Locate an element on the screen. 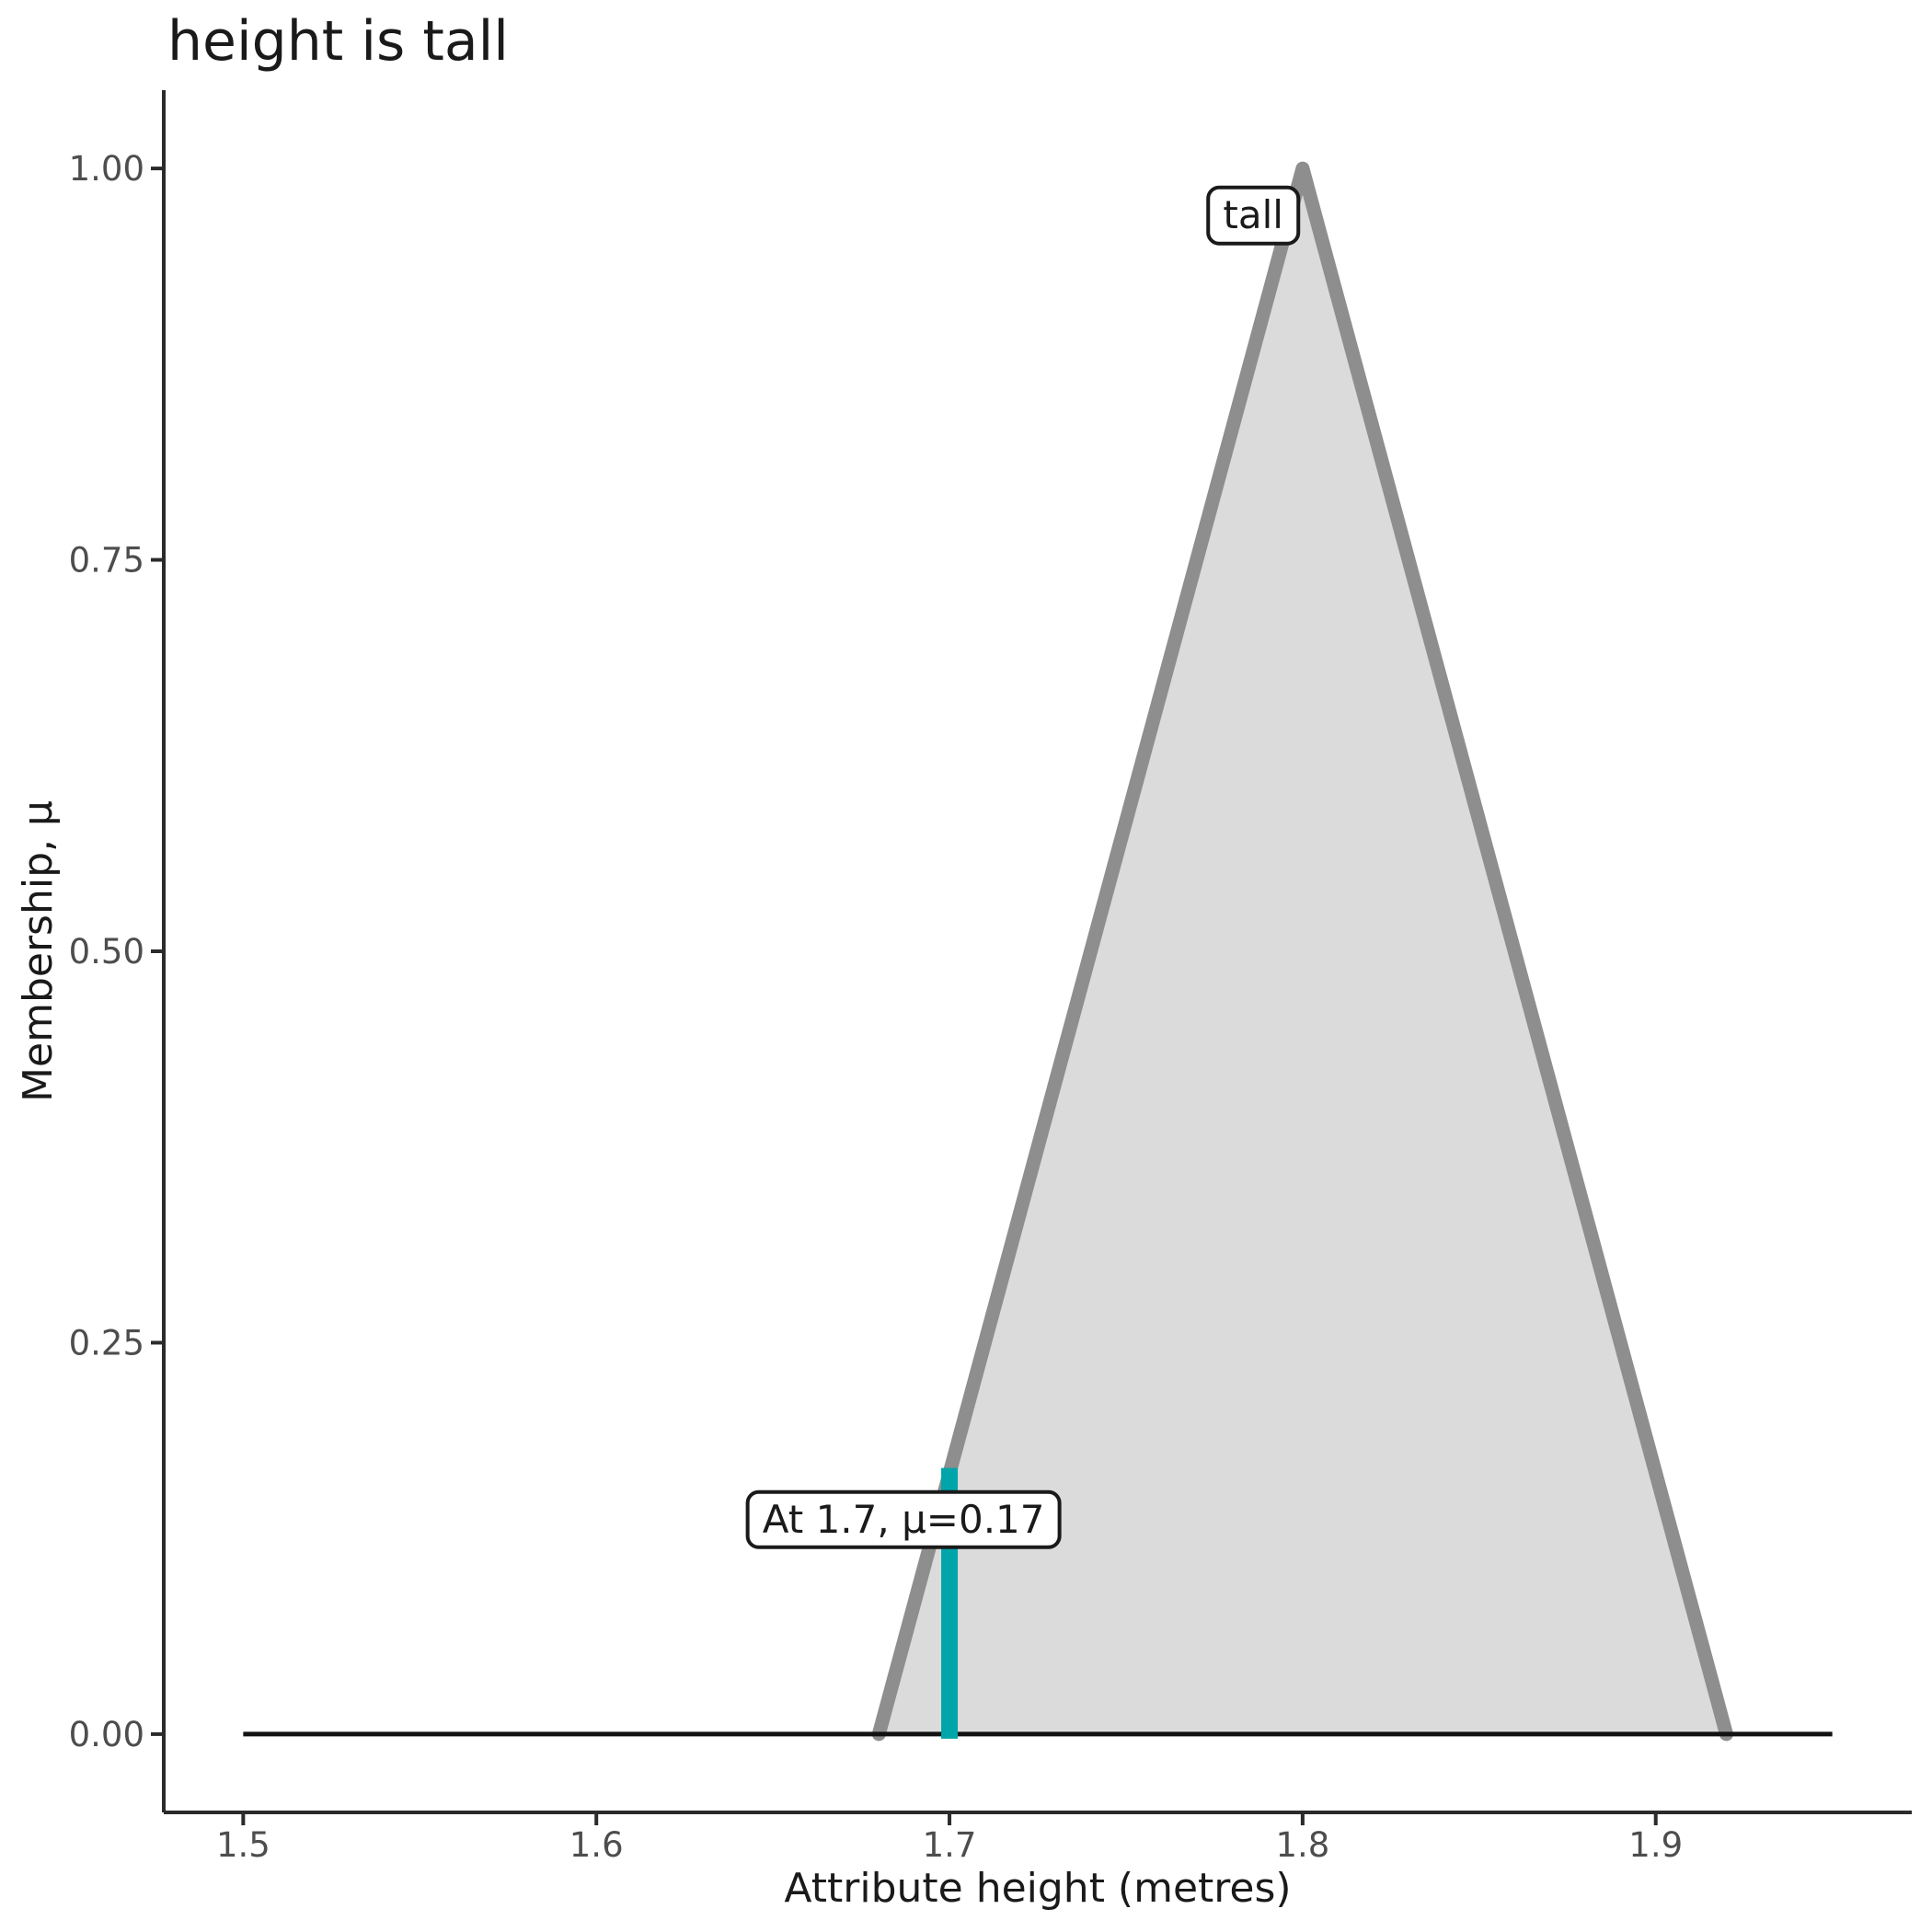 This screenshot has width=1932, height=1932. y-tick-label: 1.00 is located at coordinates (106, 169).